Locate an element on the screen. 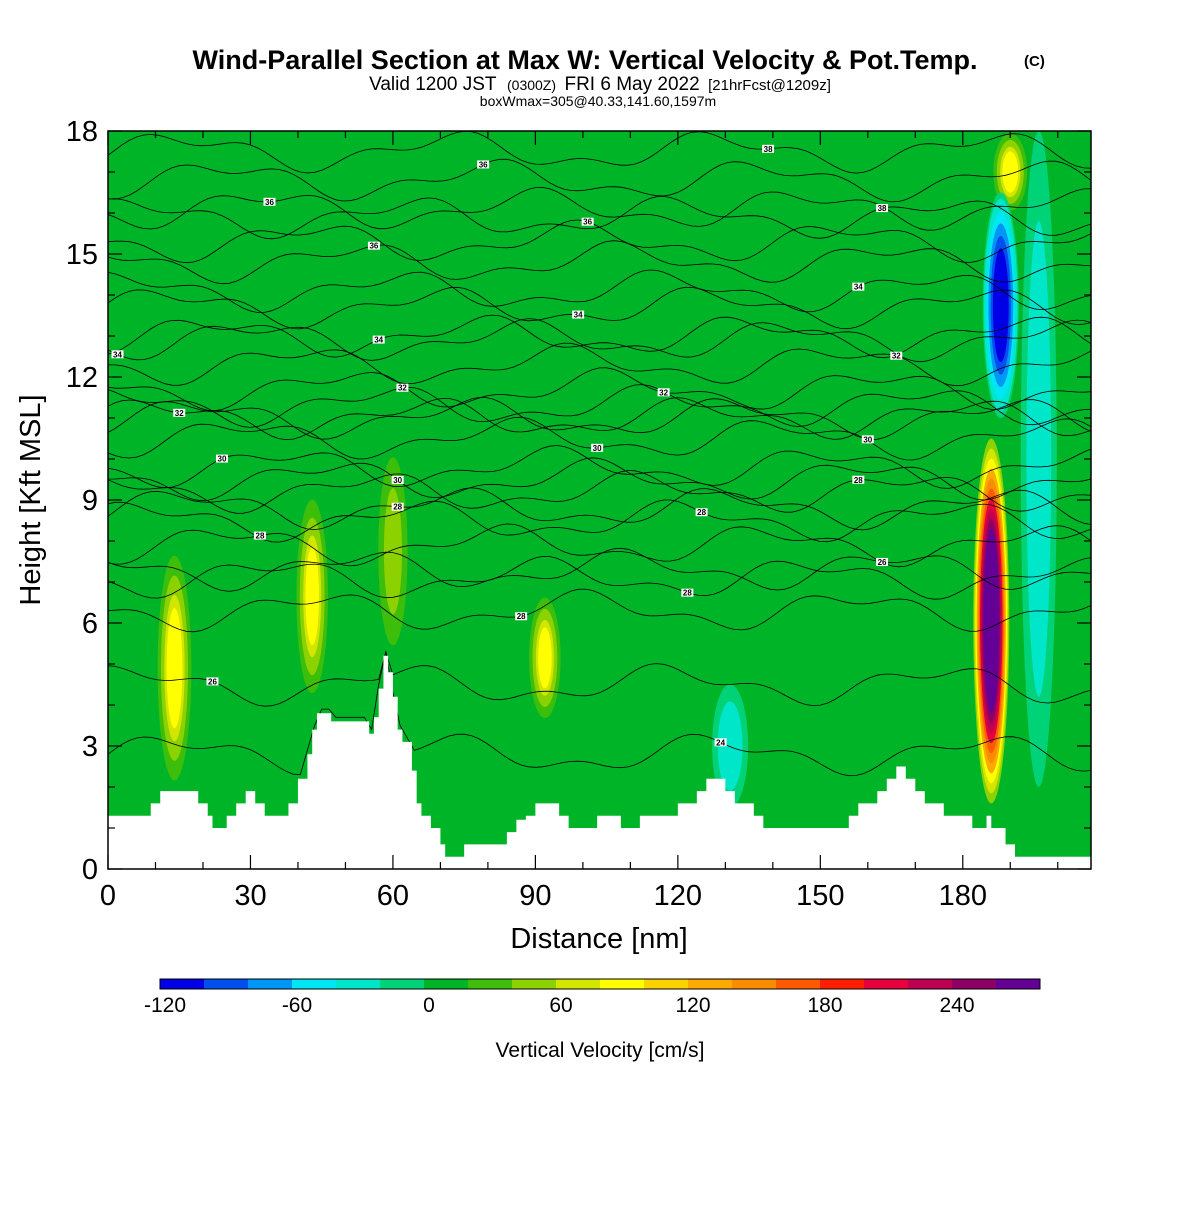  contour-label-23: 36 is located at coordinates (269, 202).